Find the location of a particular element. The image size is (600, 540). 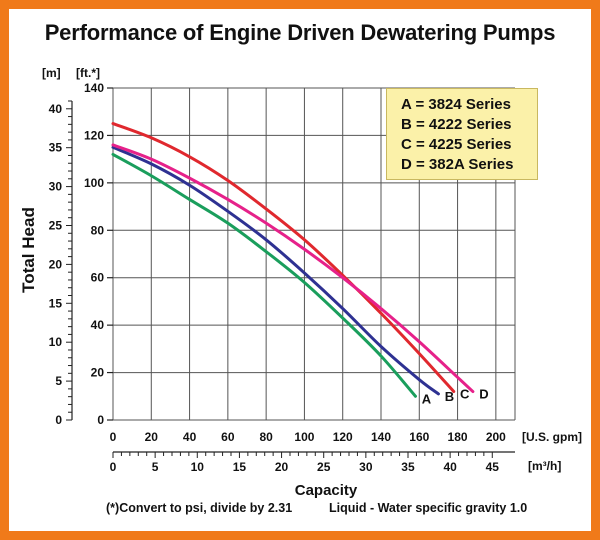

tick-label-ft: 80 is located at coordinates (98, 230).